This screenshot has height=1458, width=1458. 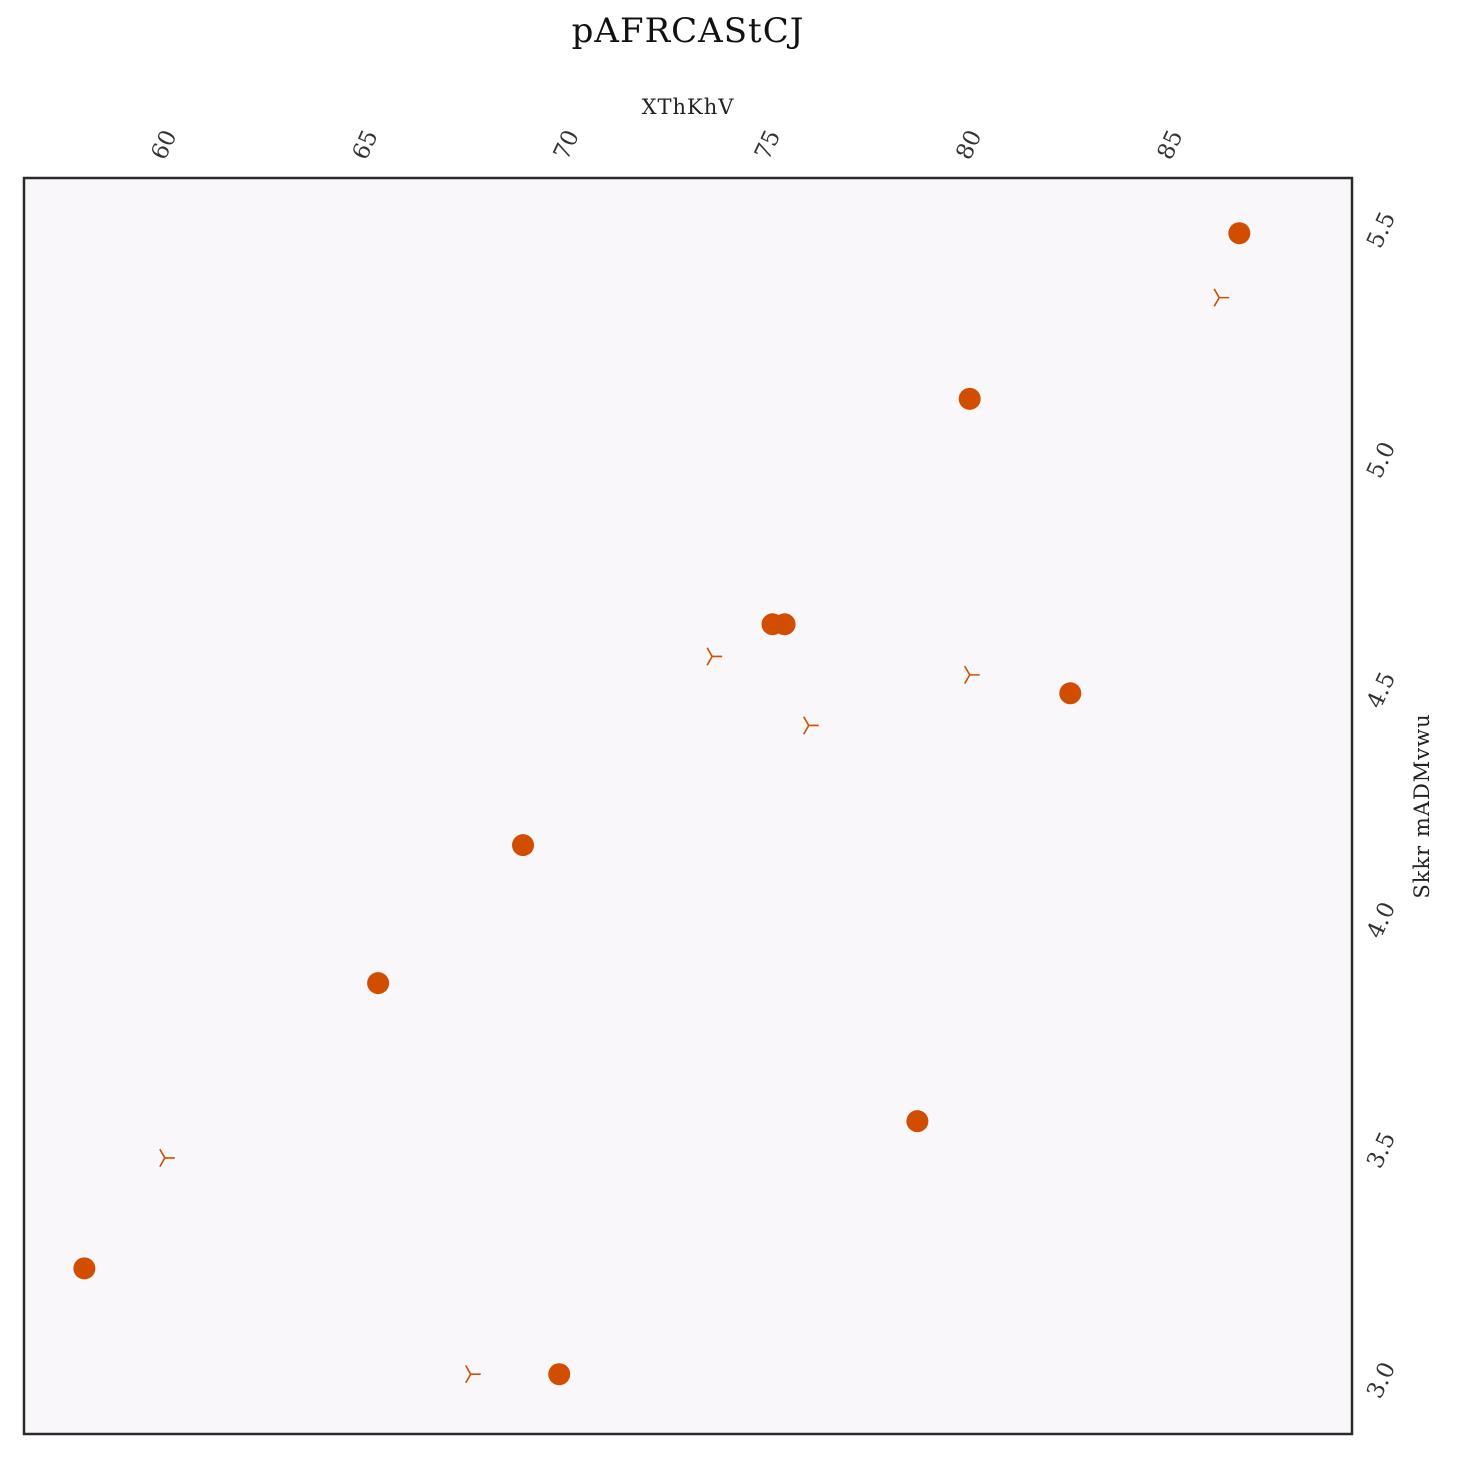 I want to click on x-axis-label: XThKhV, so click(x=688, y=107).